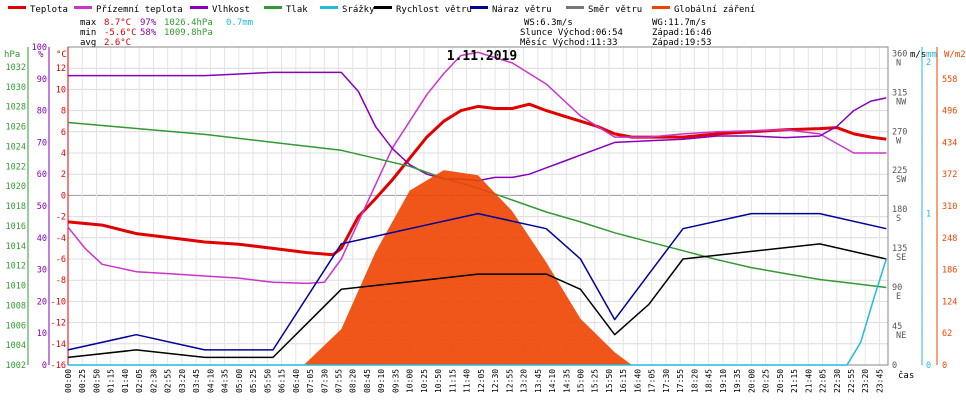 The image size is (966, 400). What do you see at coordinates (168, 381) in the screenshot?
I see `x-tick-label: 02:55` at bounding box center [168, 381].